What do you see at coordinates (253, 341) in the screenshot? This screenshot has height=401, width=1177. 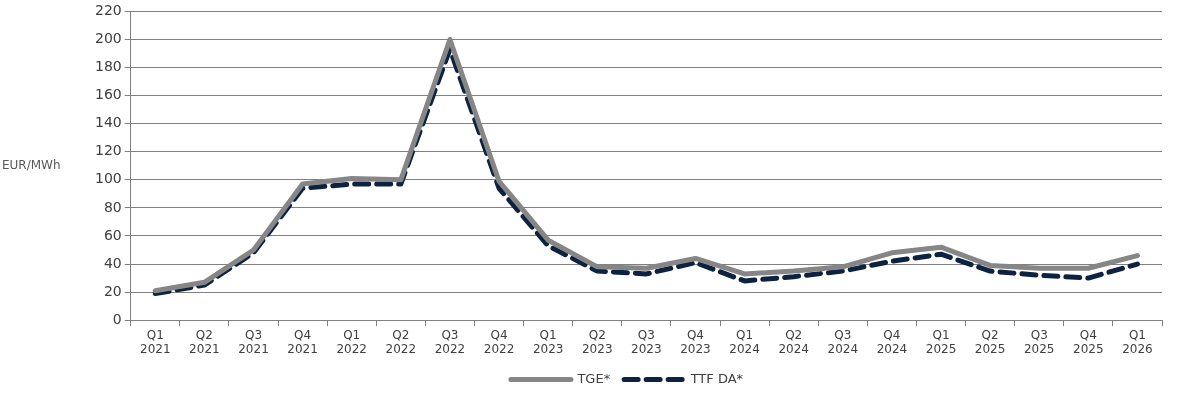 I see `x-tick-label: Q3 2021` at bounding box center [253, 341].